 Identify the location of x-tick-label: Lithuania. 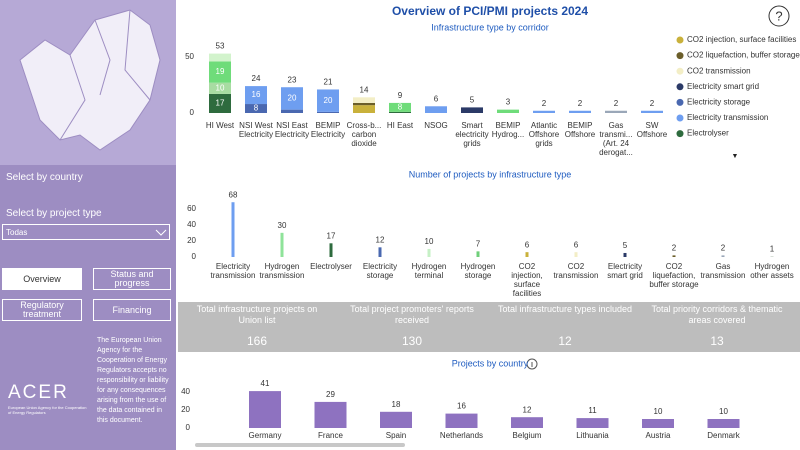
(592, 435).